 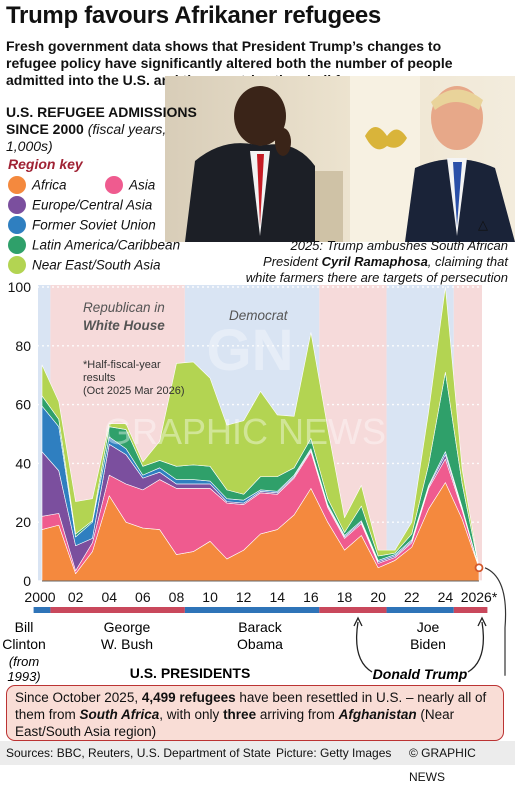 What do you see at coordinates (311, 597) in the screenshot?
I see `x-tick-label: 16` at bounding box center [311, 597].